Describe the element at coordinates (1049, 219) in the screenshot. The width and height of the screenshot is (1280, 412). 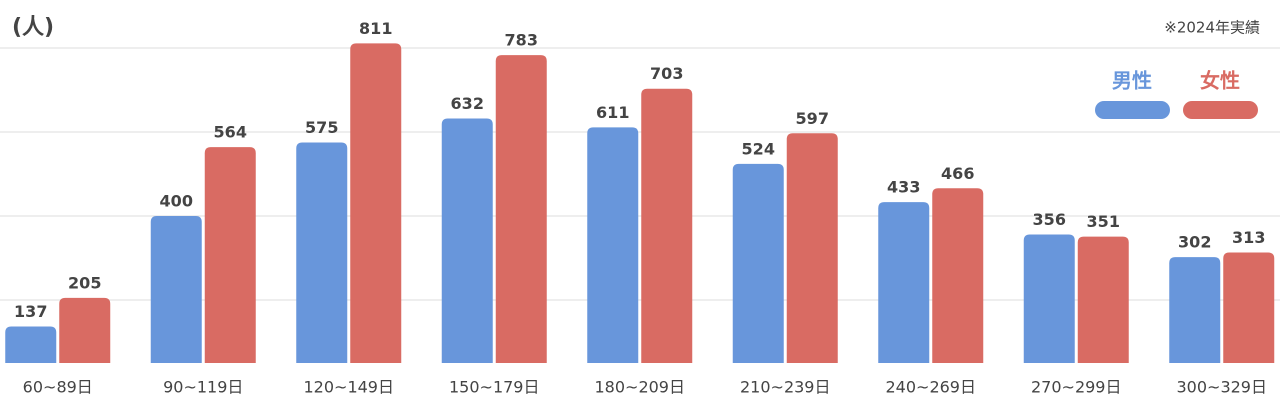
I see `value-label: 356` at that location.